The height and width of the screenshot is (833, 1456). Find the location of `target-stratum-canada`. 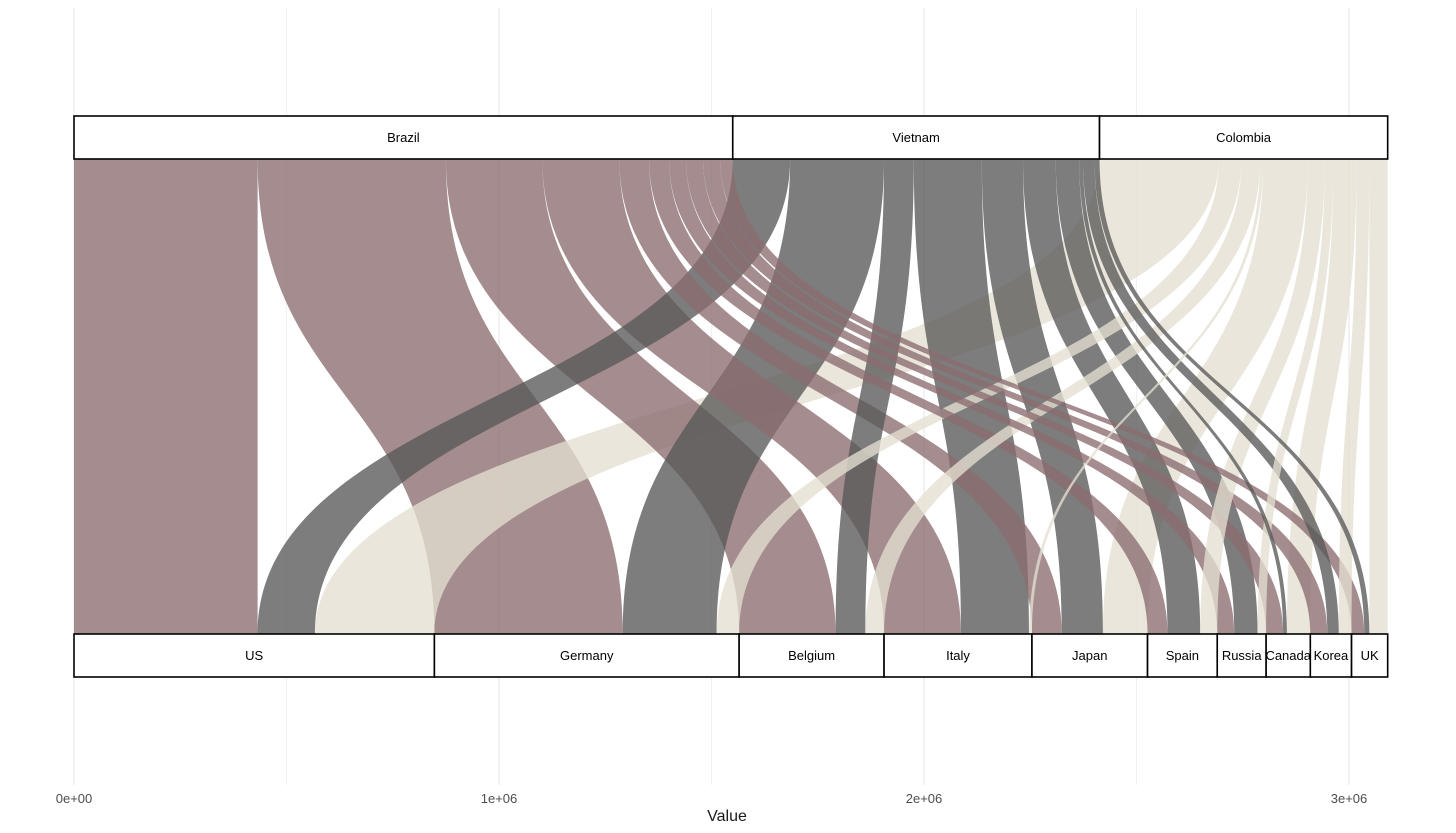

target-stratum-canada is located at coordinates (1288, 655).